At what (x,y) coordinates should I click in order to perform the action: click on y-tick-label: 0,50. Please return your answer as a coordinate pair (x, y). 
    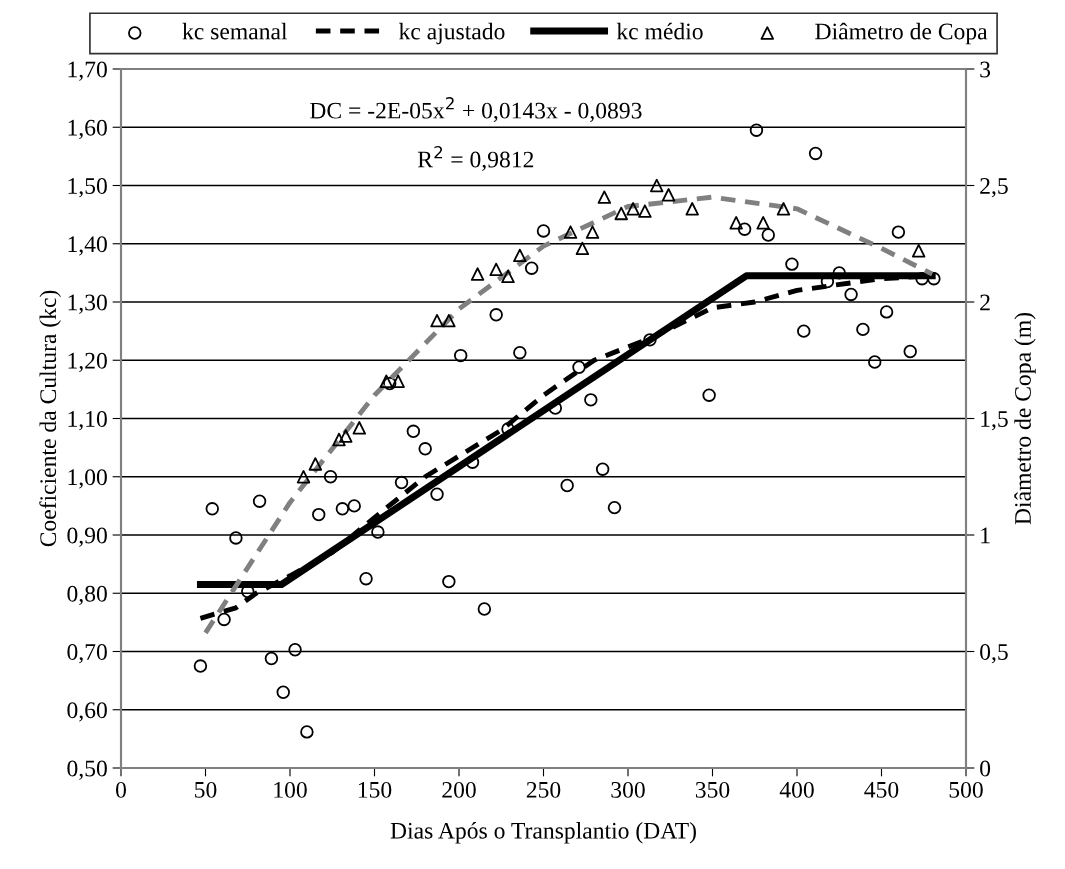
    Looking at the image, I should click on (87, 770).